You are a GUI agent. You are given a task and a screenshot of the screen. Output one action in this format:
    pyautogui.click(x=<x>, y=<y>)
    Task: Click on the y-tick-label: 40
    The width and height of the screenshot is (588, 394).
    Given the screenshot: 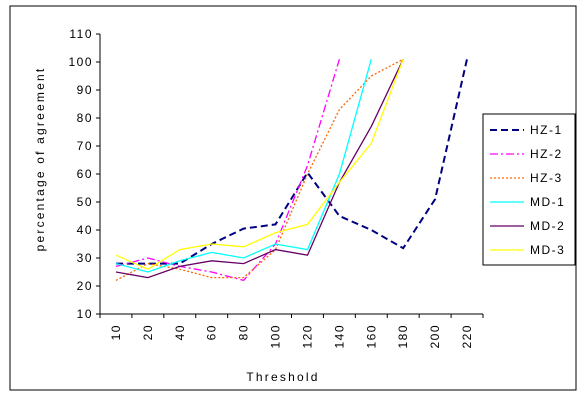 What is the action you would take?
    pyautogui.click(x=85, y=230)
    